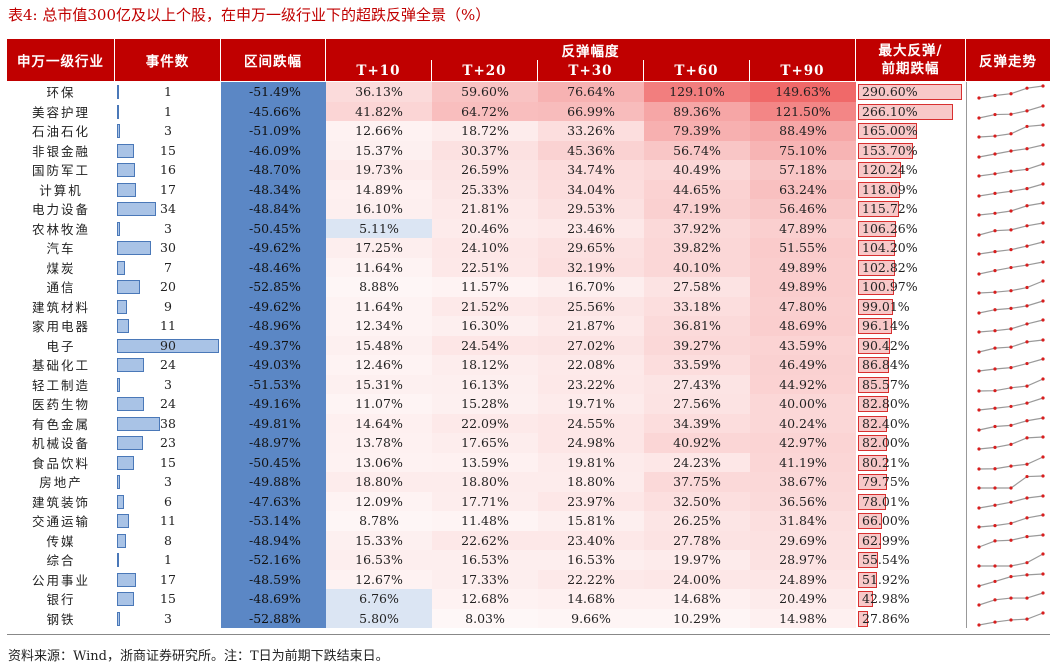  Describe the element at coordinates (803, 287) in the screenshot. I see `rebound-t90-cell: 49.89%` at that location.